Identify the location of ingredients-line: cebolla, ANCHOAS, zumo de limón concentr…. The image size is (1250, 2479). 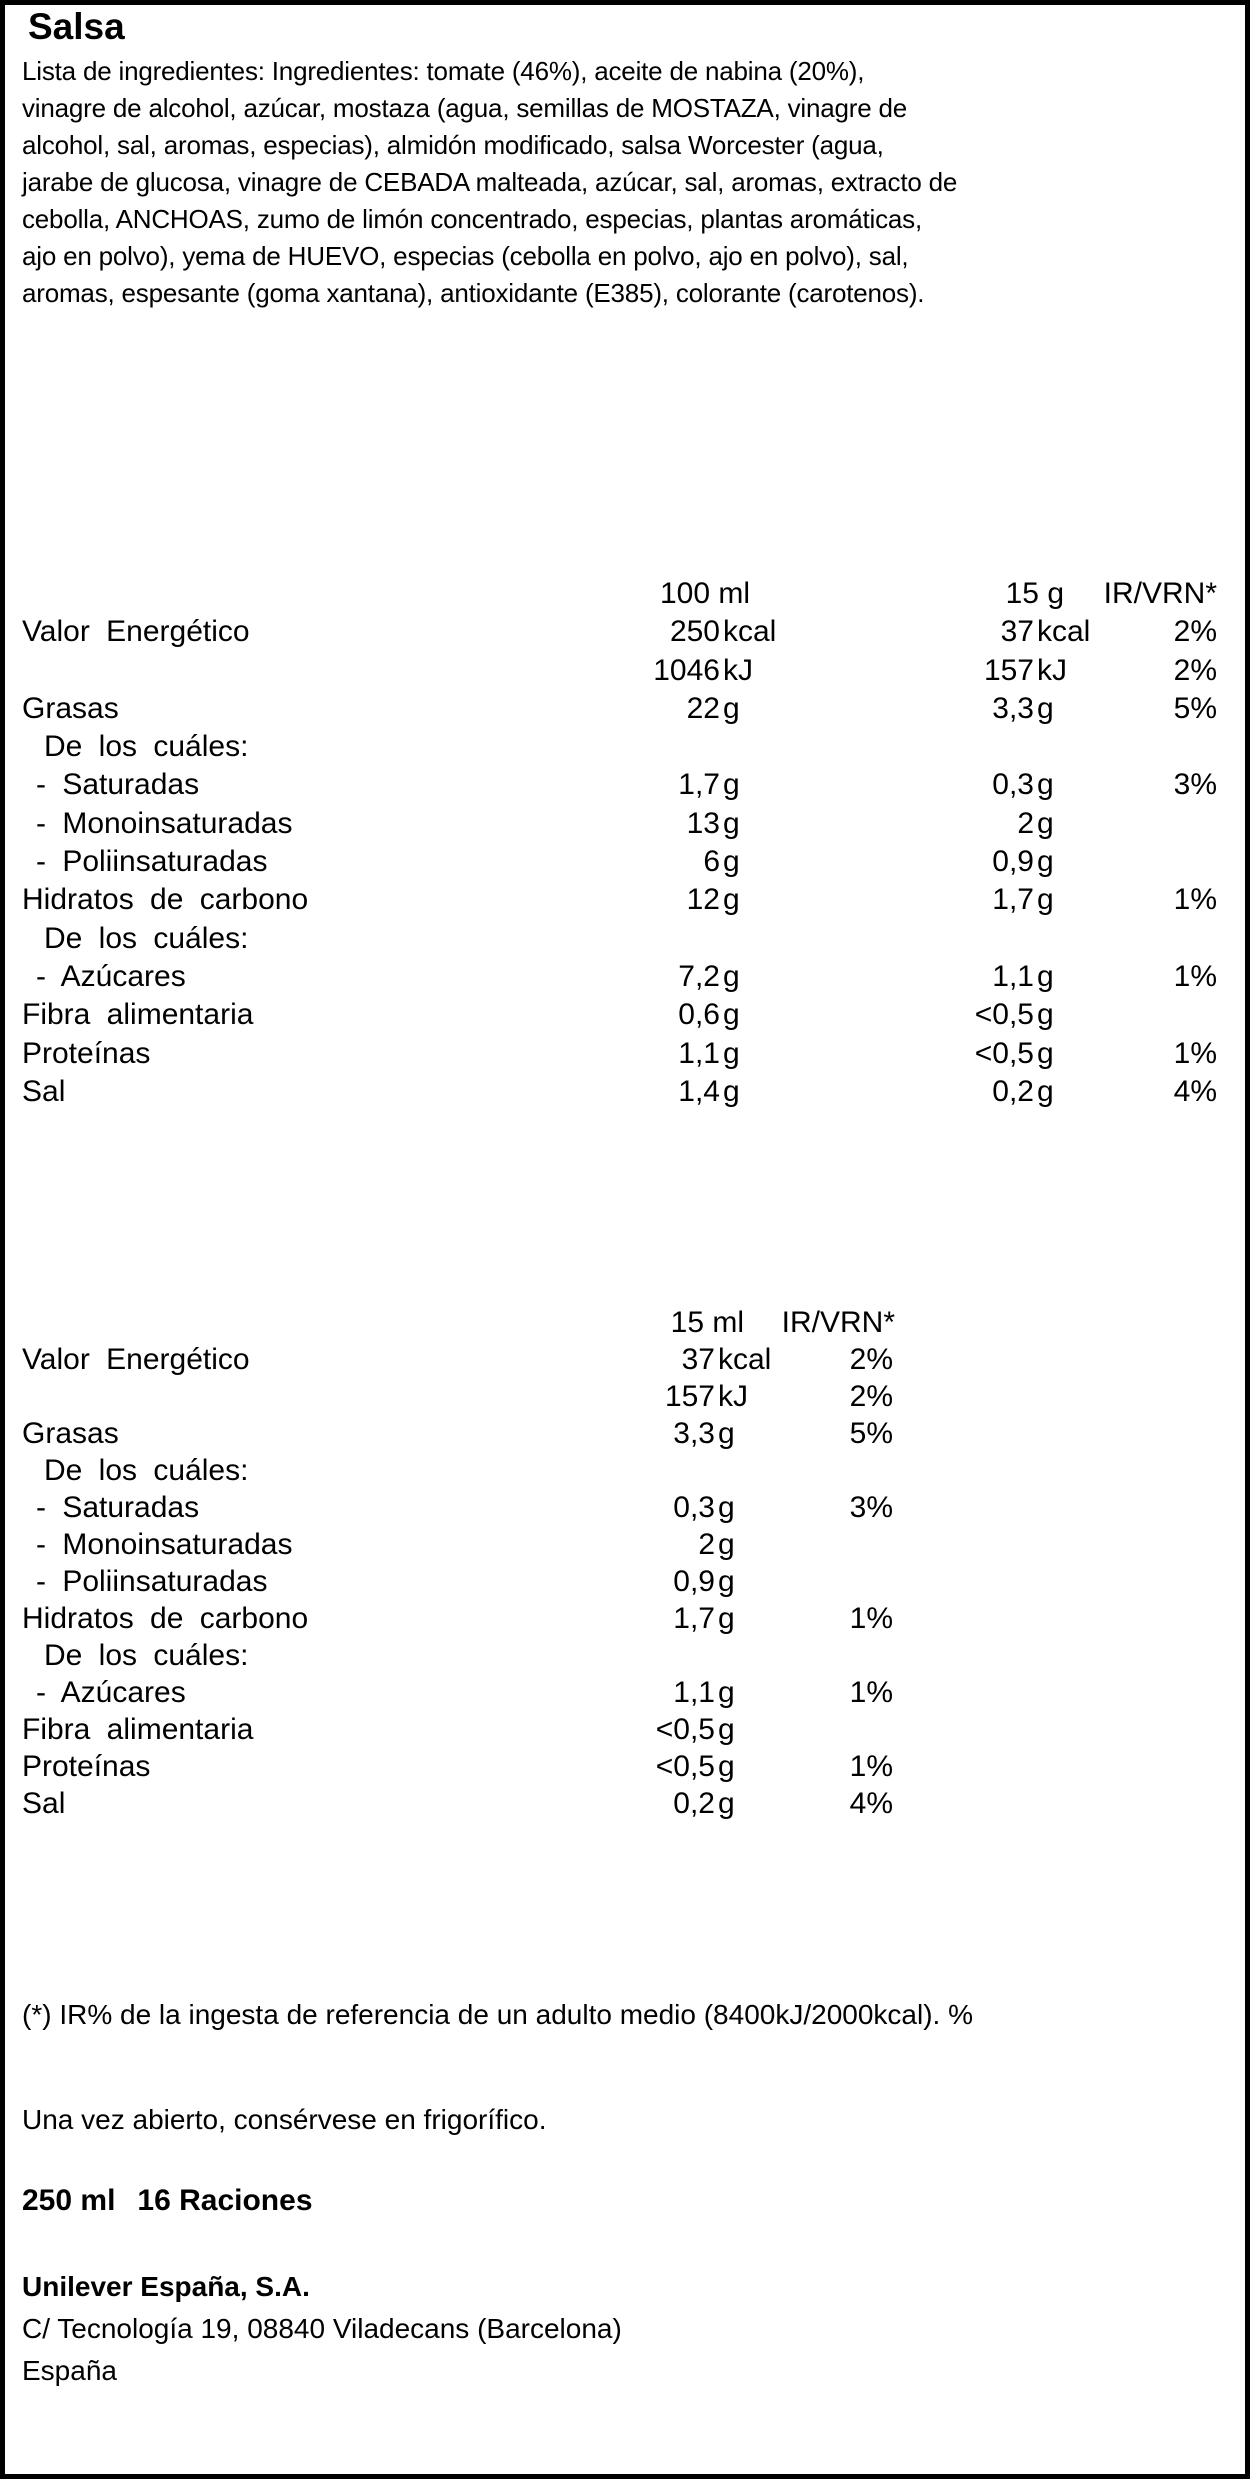
(472, 219).